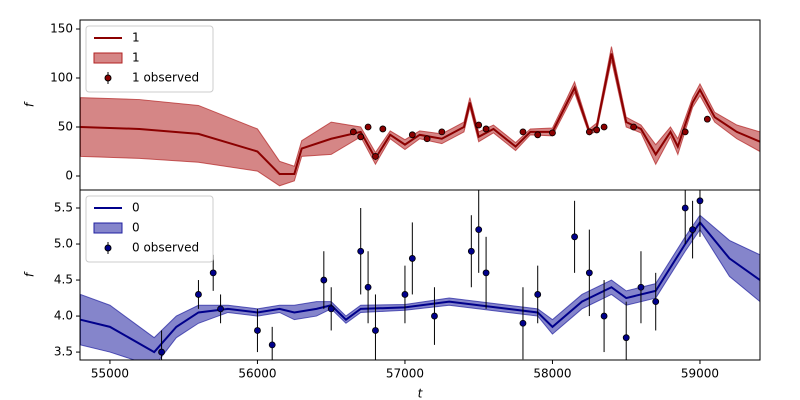  What do you see at coordinates (63, 244) in the screenshot?
I see `y-tick-label: 5.0` at bounding box center [63, 244].